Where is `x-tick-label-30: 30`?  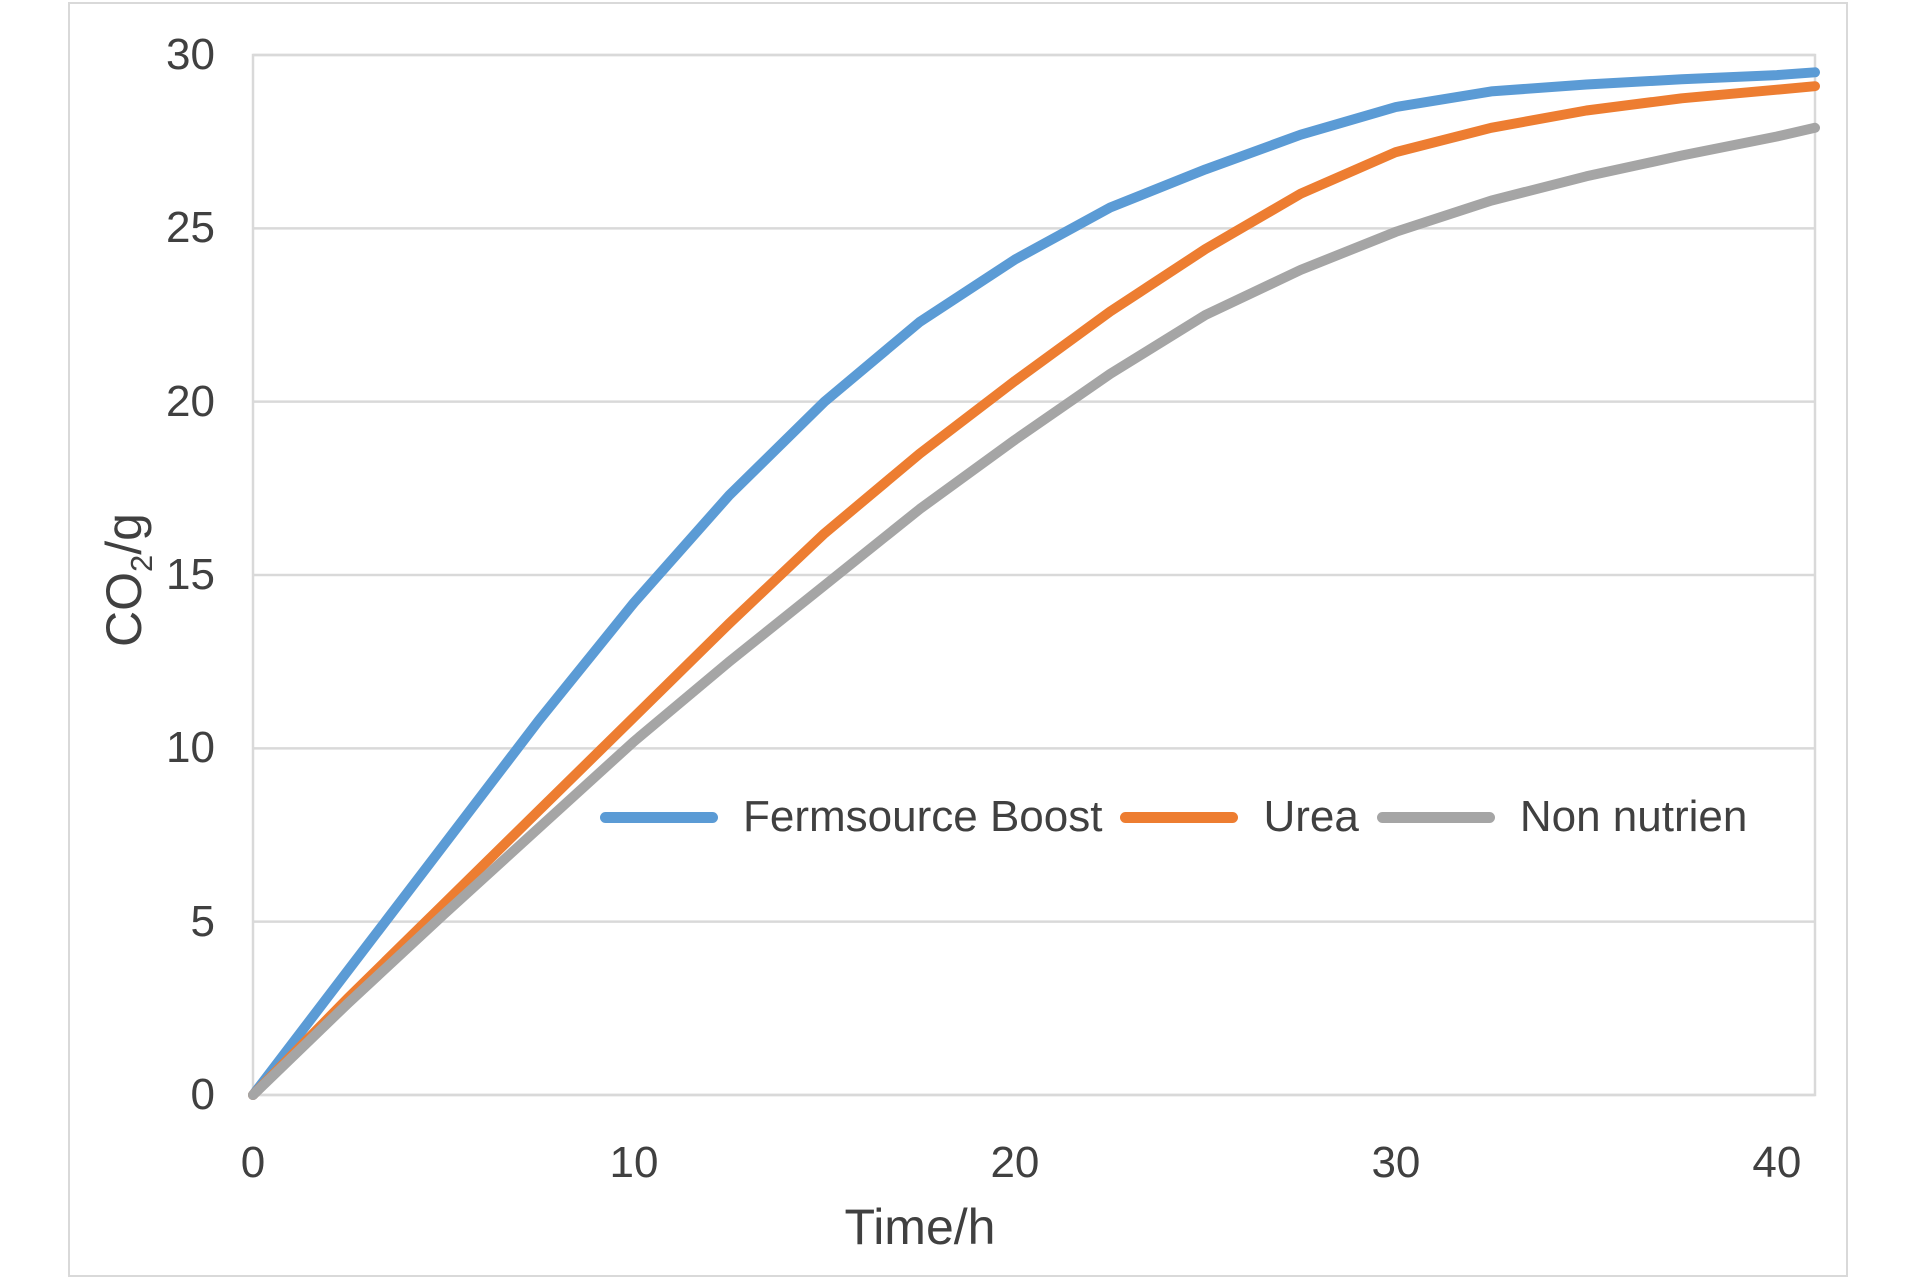 x-tick-label-30: 30 is located at coordinates (1396, 1162).